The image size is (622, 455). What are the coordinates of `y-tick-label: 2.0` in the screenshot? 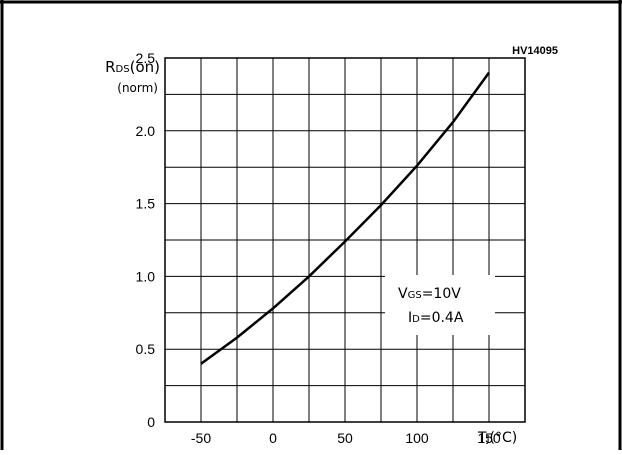 It's located at (146, 131).